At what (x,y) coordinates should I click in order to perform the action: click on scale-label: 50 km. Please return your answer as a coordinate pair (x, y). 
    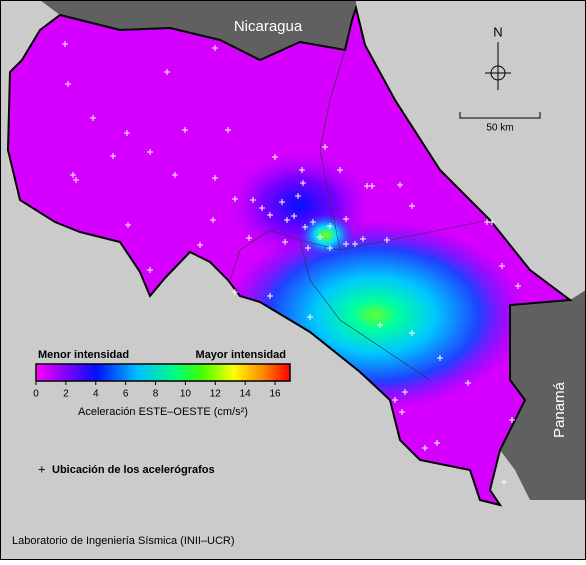
    Looking at the image, I should click on (499, 128).